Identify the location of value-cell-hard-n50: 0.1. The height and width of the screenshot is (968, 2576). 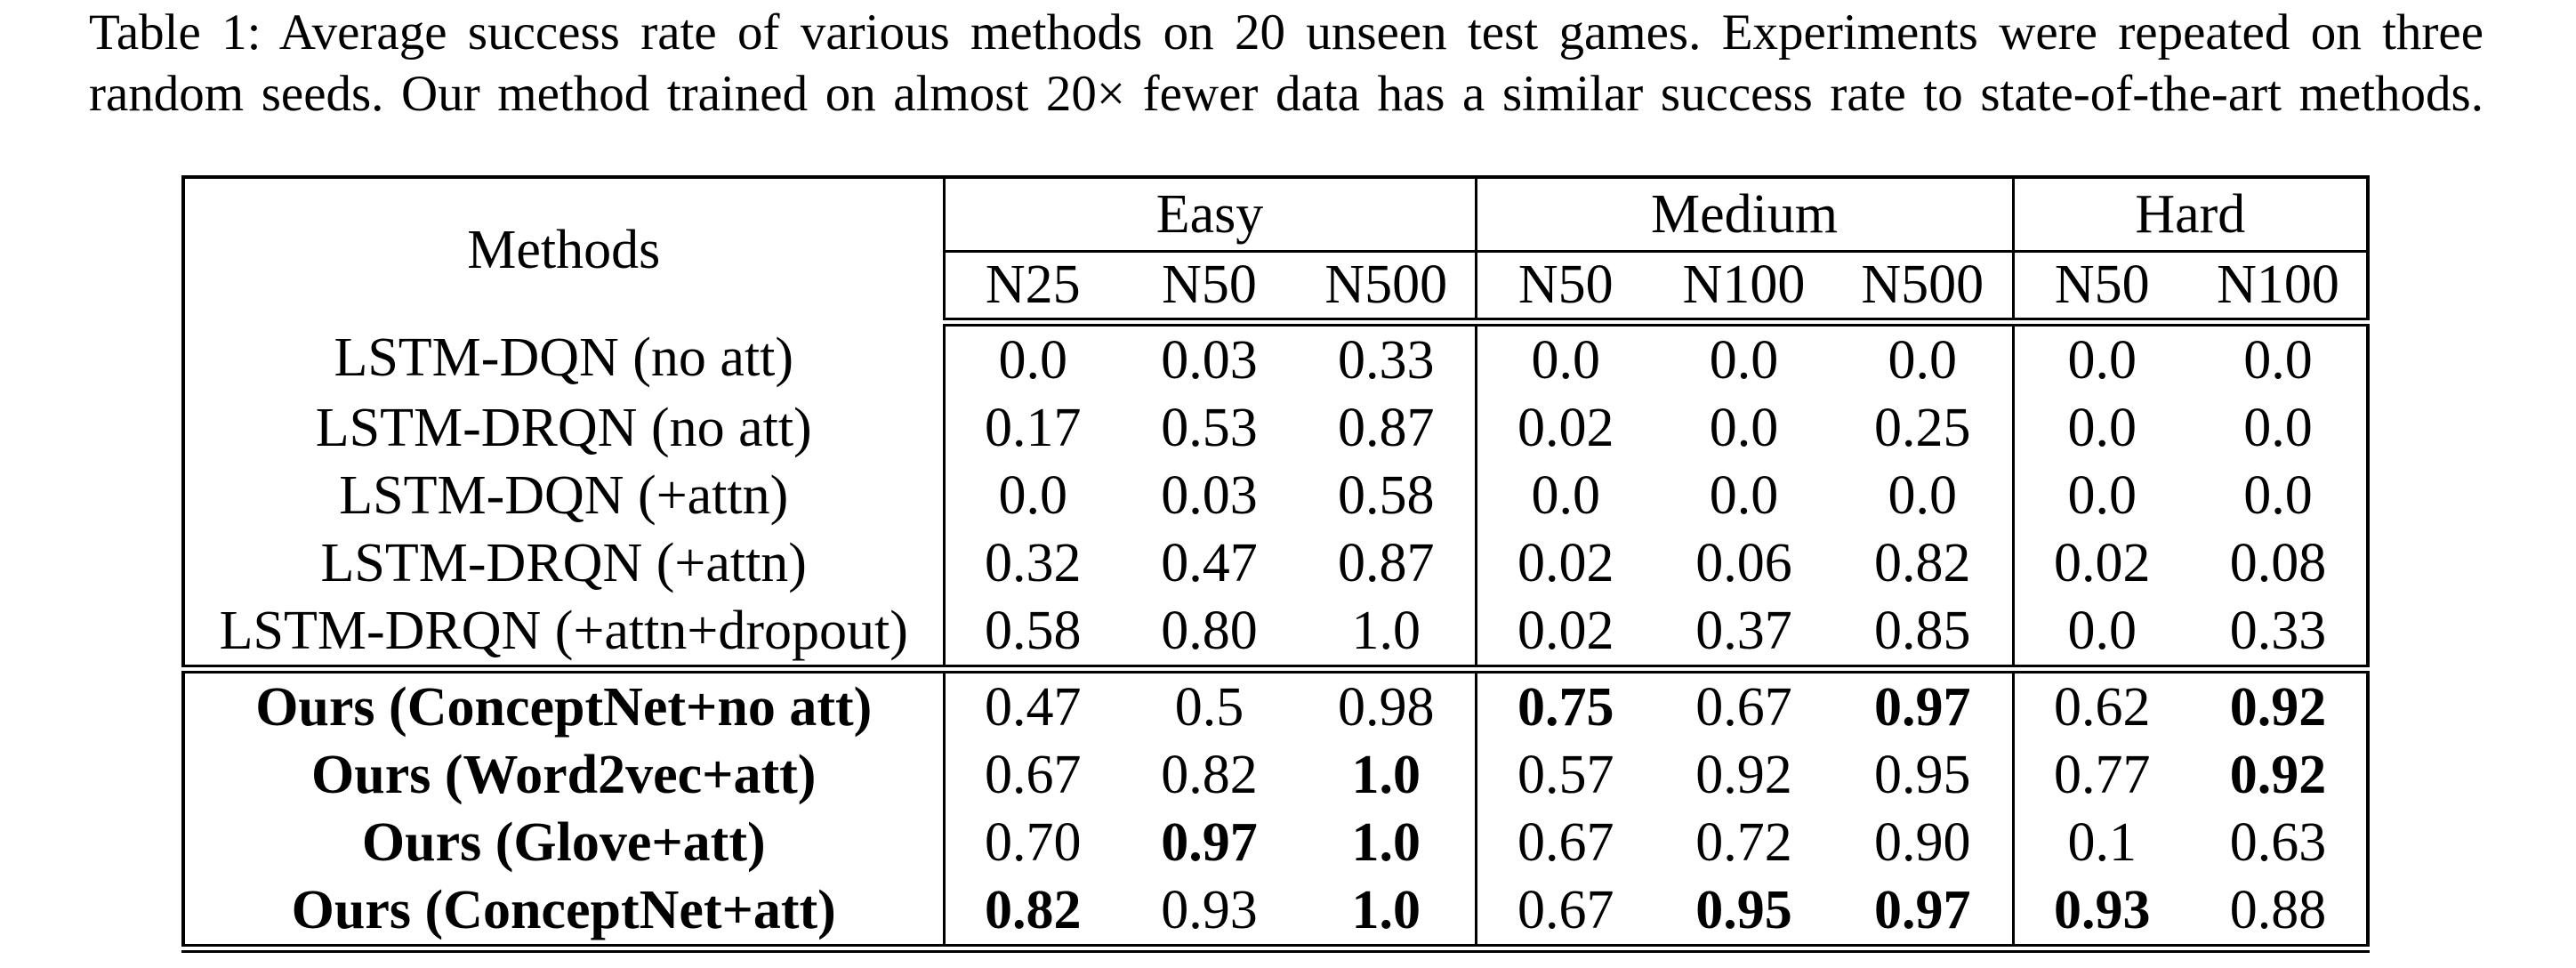
(2101, 842).